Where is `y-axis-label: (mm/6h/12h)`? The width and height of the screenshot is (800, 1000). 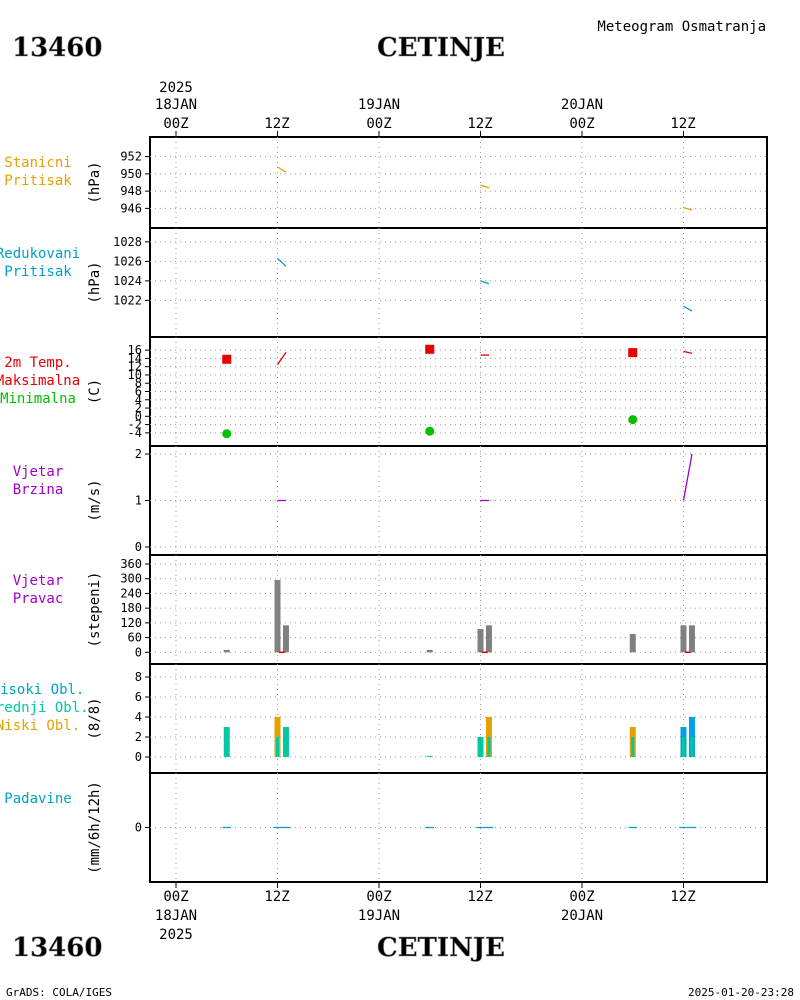
y-axis-label: (mm/6h/12h) is located at coordinates (95, 827).